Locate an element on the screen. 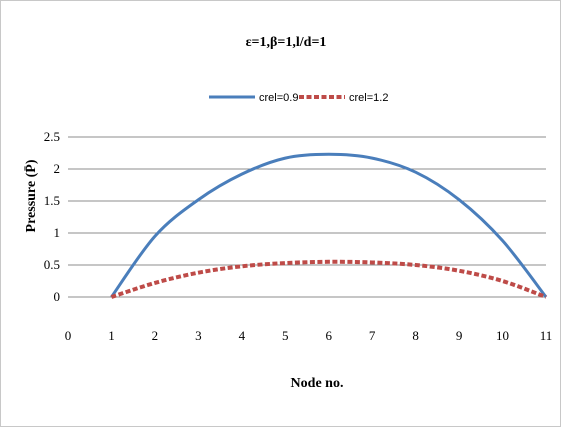 The image size is (561, 427). legend: crel=0.9 crel=1.2 is located at coordinates (298, 98).